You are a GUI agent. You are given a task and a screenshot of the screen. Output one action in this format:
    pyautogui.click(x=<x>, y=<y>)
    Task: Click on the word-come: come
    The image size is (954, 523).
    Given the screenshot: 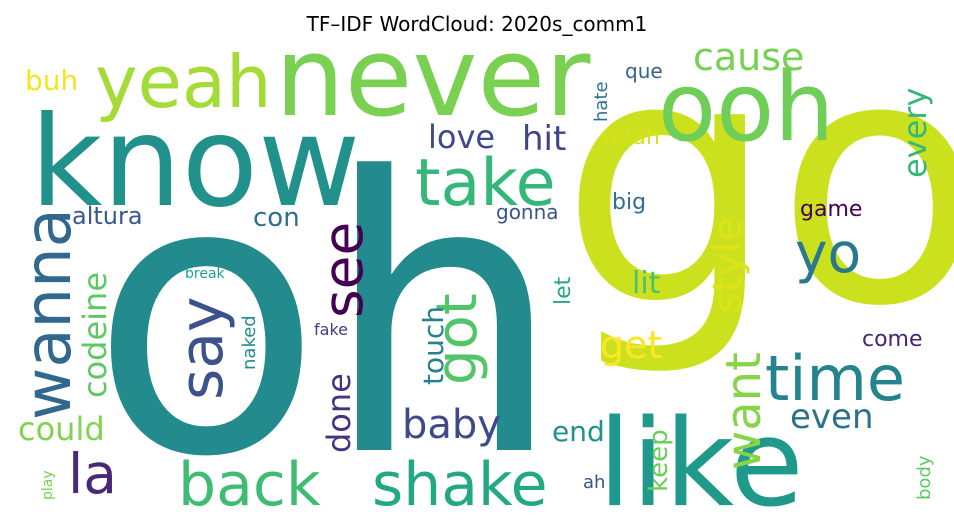 What is the action you would take?
    pyautogui.click(x=892, y=339)
    